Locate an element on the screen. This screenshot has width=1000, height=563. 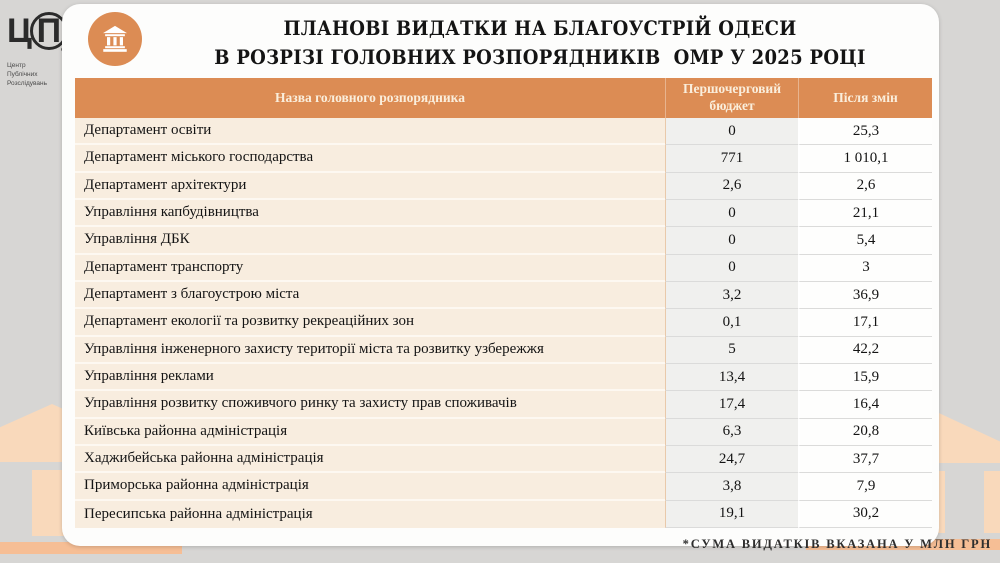
column-header-after-changes: Після змін is located at coordinates (865, 98).